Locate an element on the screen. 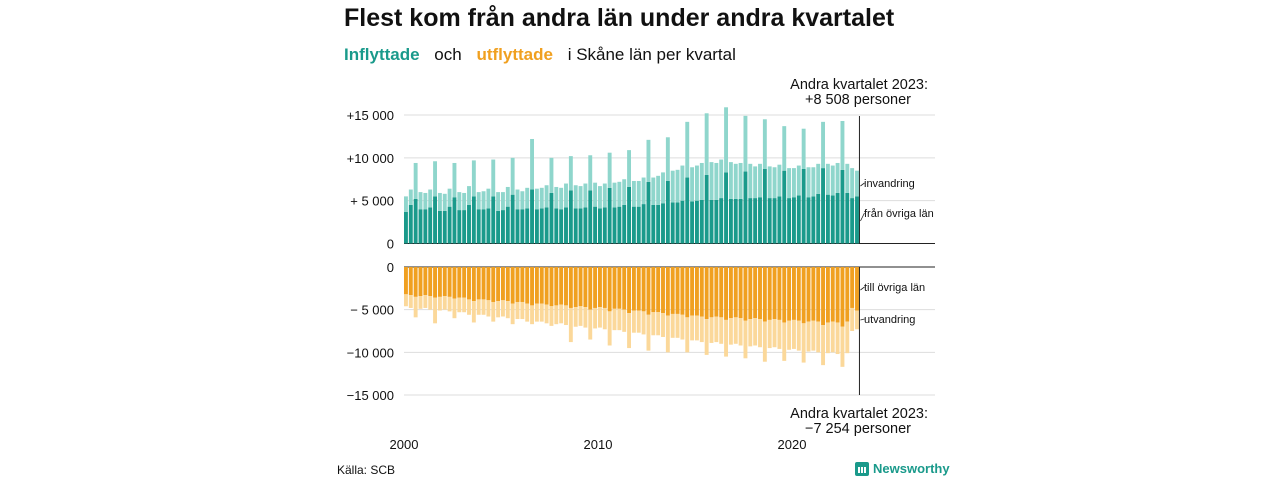 The width and height of the screenshot is (1280, 480). annotation-bottom-line2: −7 254 personer is located at coordinates (858, 429).